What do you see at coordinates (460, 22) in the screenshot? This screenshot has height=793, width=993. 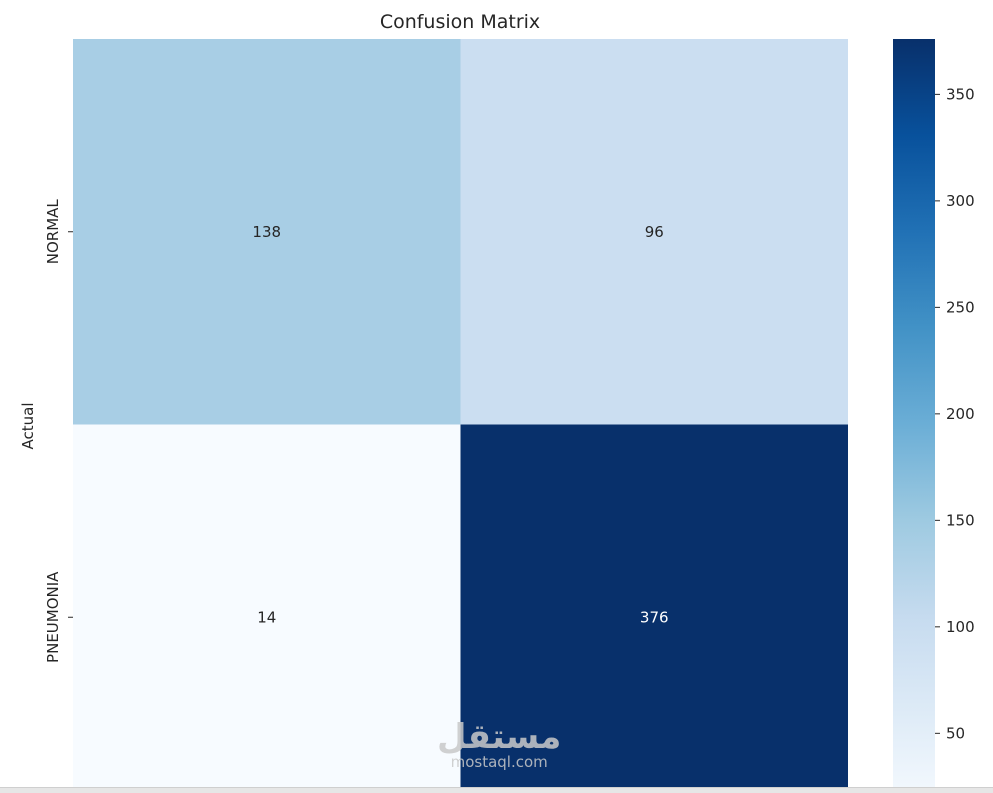 I see `chart-title: Confusion Matrix` at bounding box center [460, 22].